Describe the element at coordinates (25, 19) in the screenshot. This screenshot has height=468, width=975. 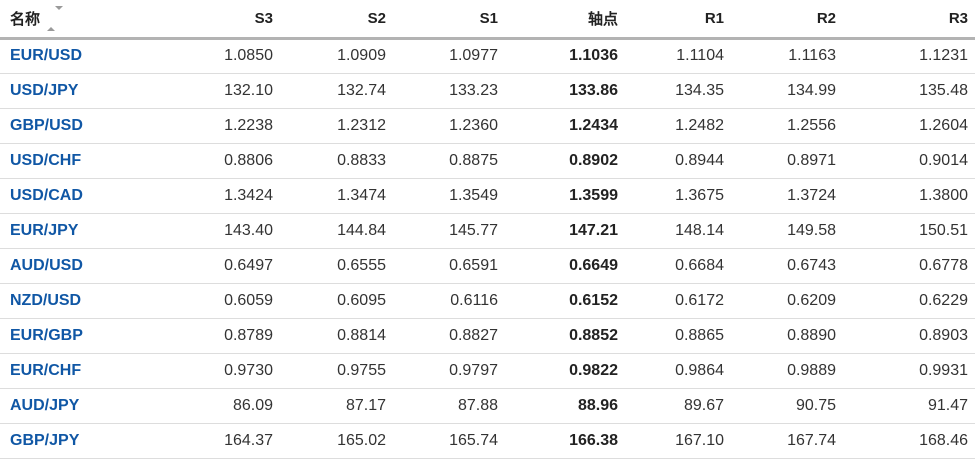
I see `column-header-name-label: 名称` at that location.